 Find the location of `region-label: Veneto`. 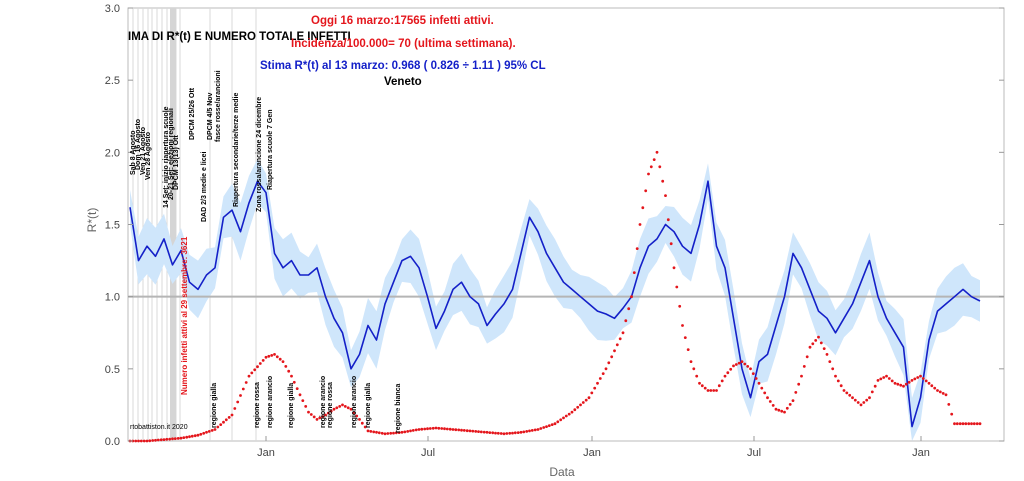

region-label: Veneto is located at coordinates (403, 82).